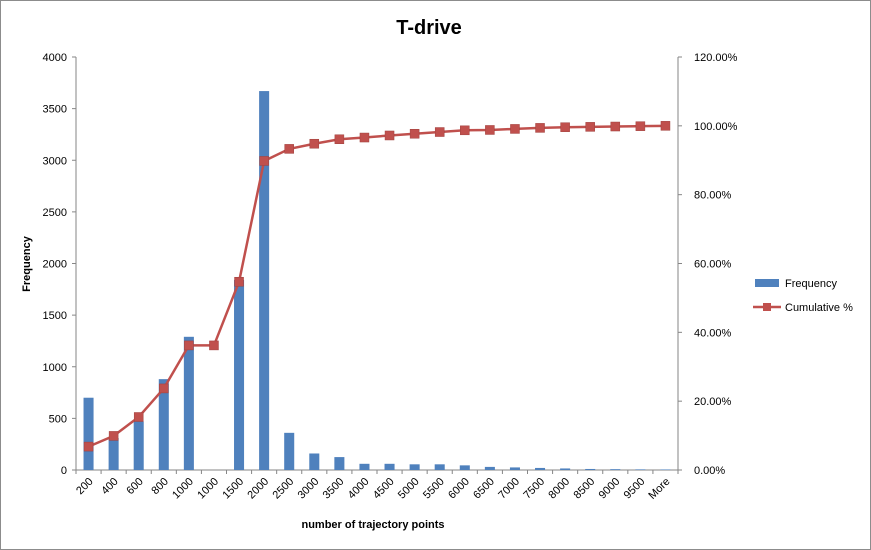 The image size is (871, 550). Describe the element at coordinates (409, 489) in the screenshot. I see `x-tick-label: 5000` at that location.